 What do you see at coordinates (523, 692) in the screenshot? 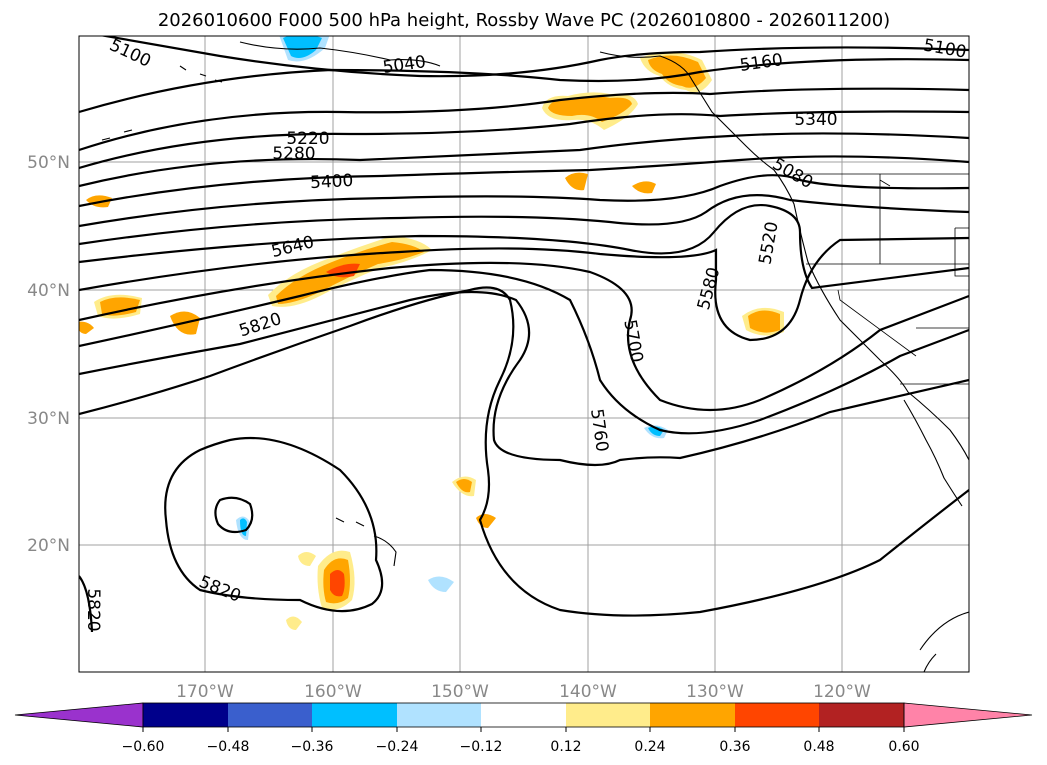
I see `longitude-labels: 170°W 160°W 150°W 140°W 130°W 120°W` at bounding box center [523, 692].